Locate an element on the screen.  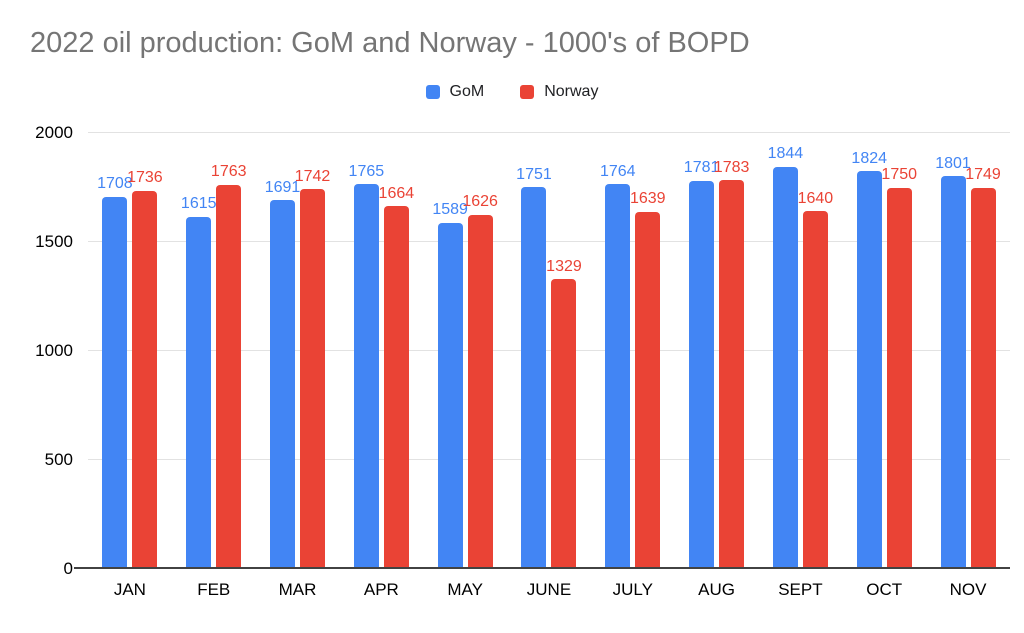
bar-group-apr: 1765 1664 APR is located at coordinates (381, 366).